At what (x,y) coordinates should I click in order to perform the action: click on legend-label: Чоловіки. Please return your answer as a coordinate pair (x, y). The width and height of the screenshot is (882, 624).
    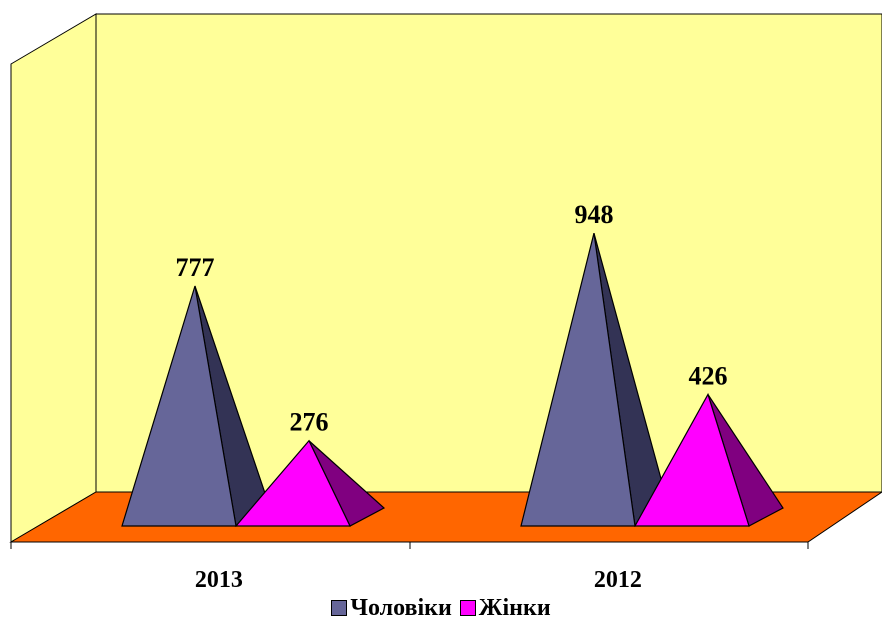
    Looking at the image, I should click on (401, 607).